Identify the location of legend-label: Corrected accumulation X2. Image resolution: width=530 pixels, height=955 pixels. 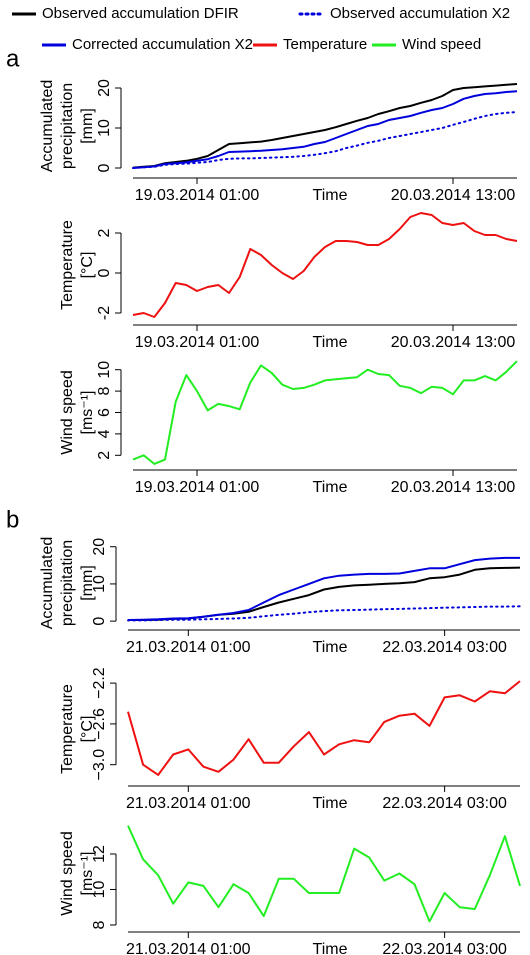
(162, 44).